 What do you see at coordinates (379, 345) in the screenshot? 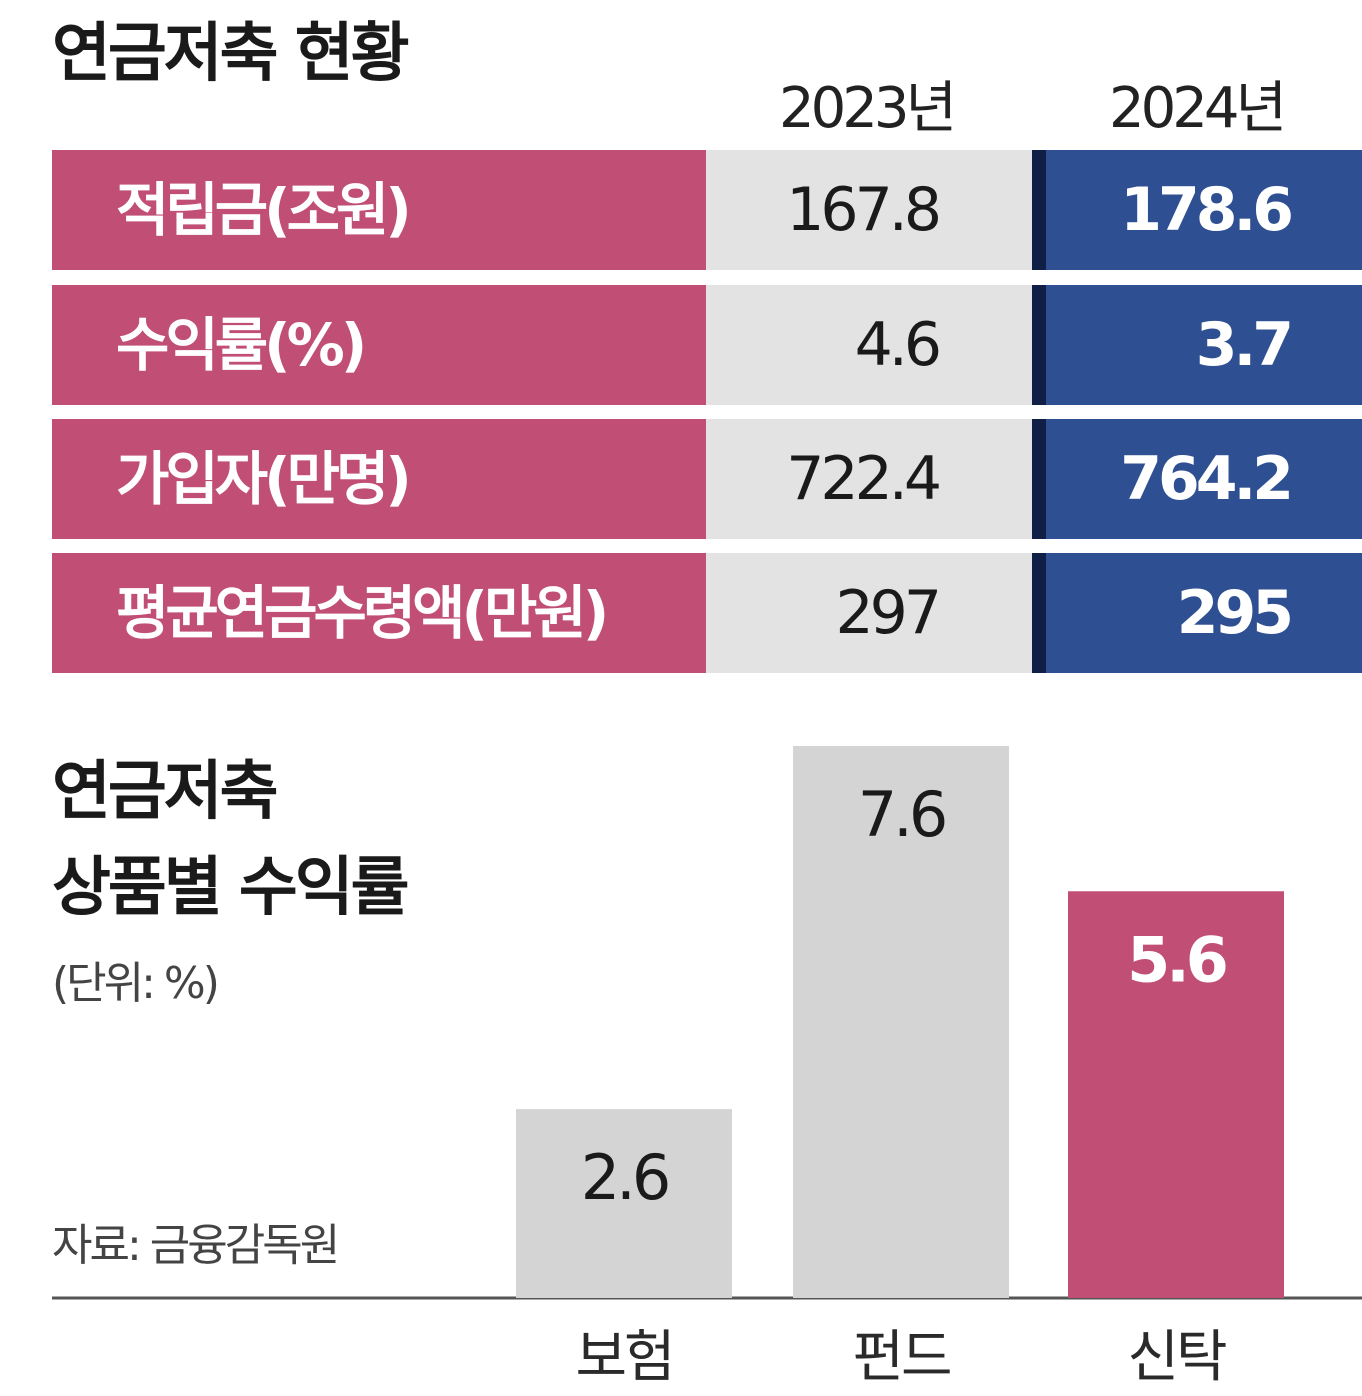
I see `row-label: 수익률(%)` at bounding box center [379, 345].